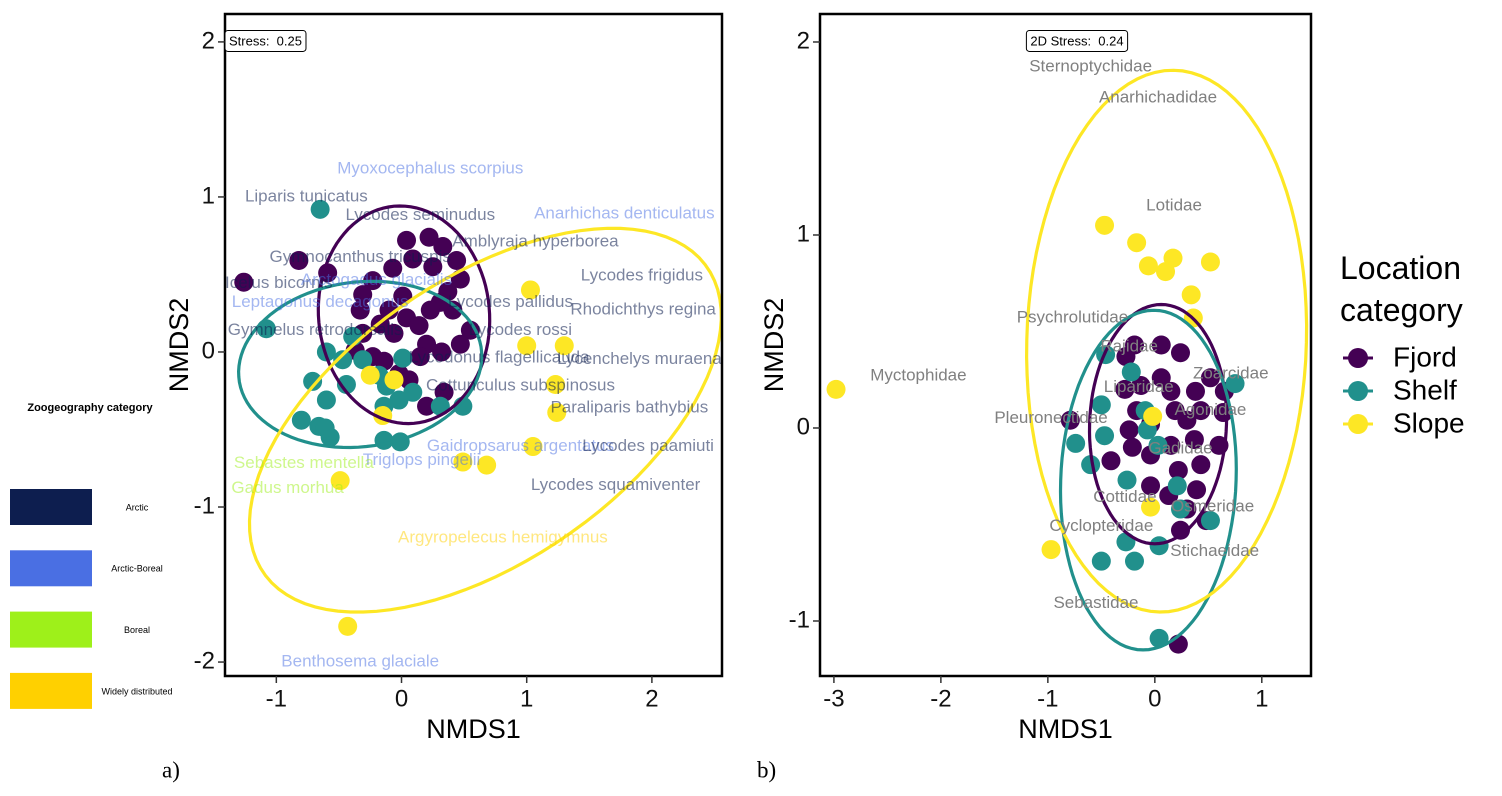  Describe the element at coordinates (376, 279) in the screenshot. I see `species-label: Arctogadus glacialis` at that location.